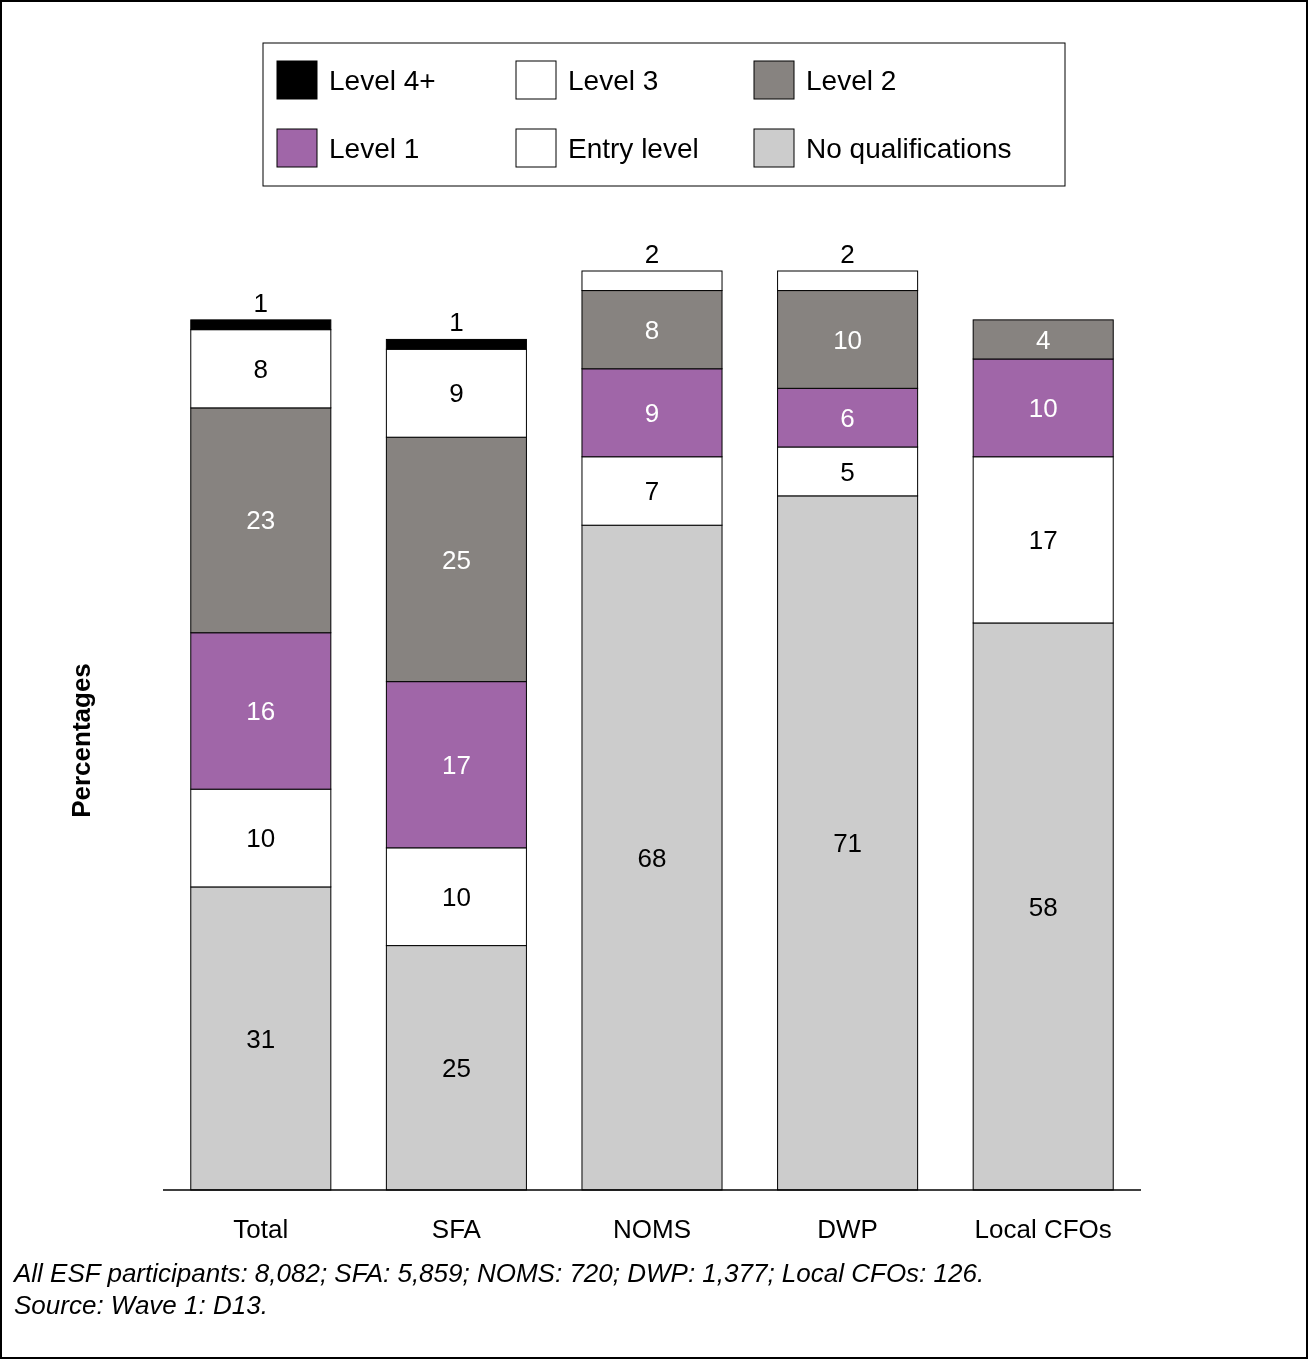 The height and width of the screenshot is (1360, 1309). What do you see at coordinates (652, 1229) in the screenshot?
I see `x-tick-label: NOMS` at bounding box center [652, 1229].